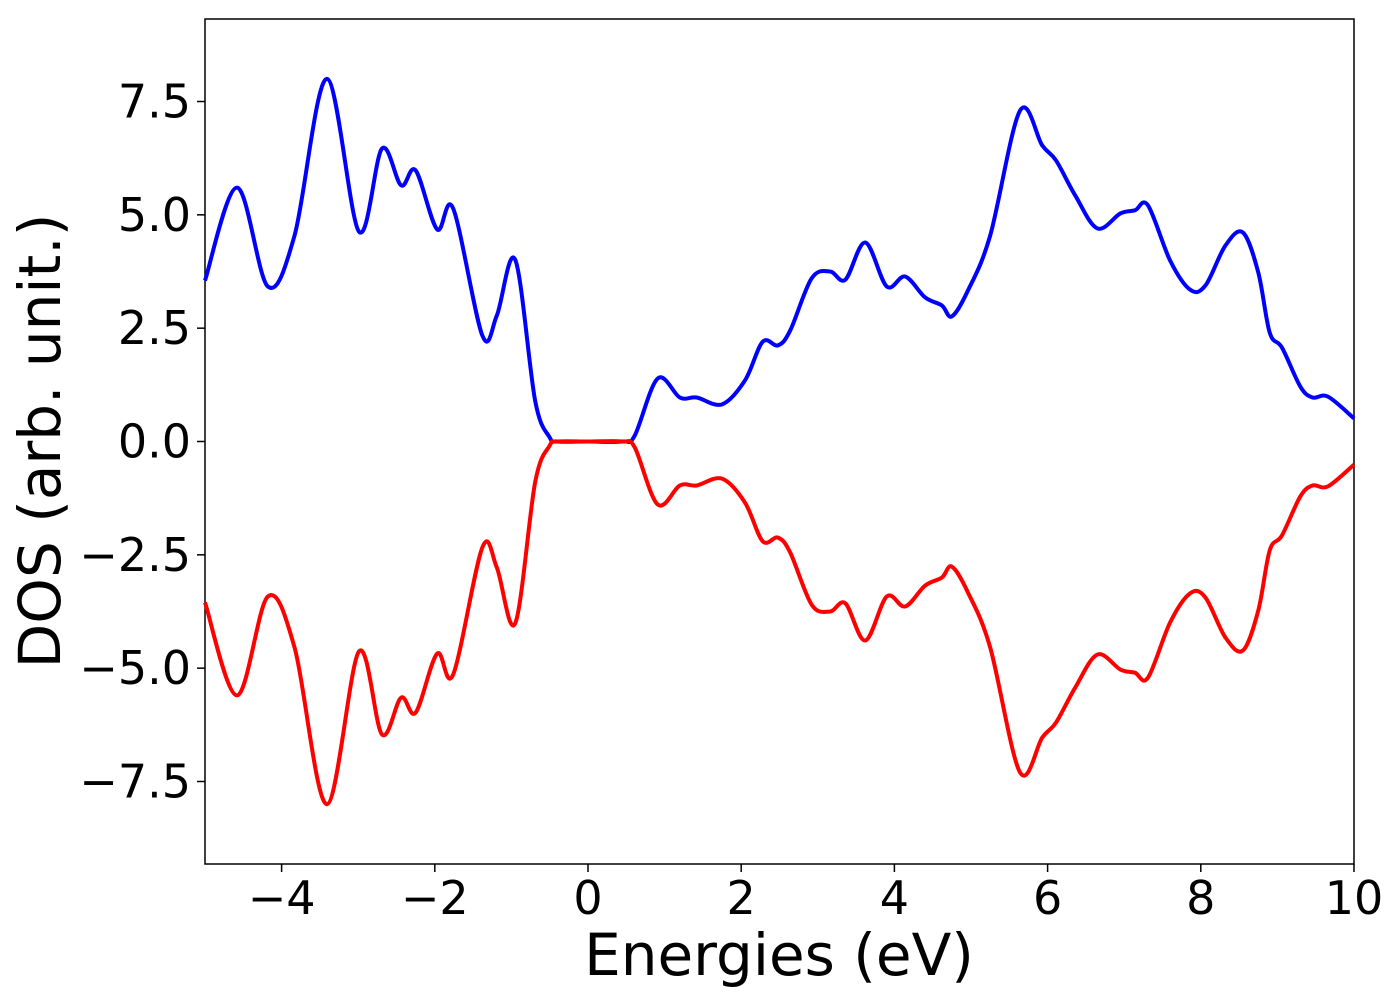 Image resolution: width=1400 pixels, height=1000 pixels. Describe the element at coordinates (1200, 898) in the screenshot. I see `x-tick-label: 8` at that location.